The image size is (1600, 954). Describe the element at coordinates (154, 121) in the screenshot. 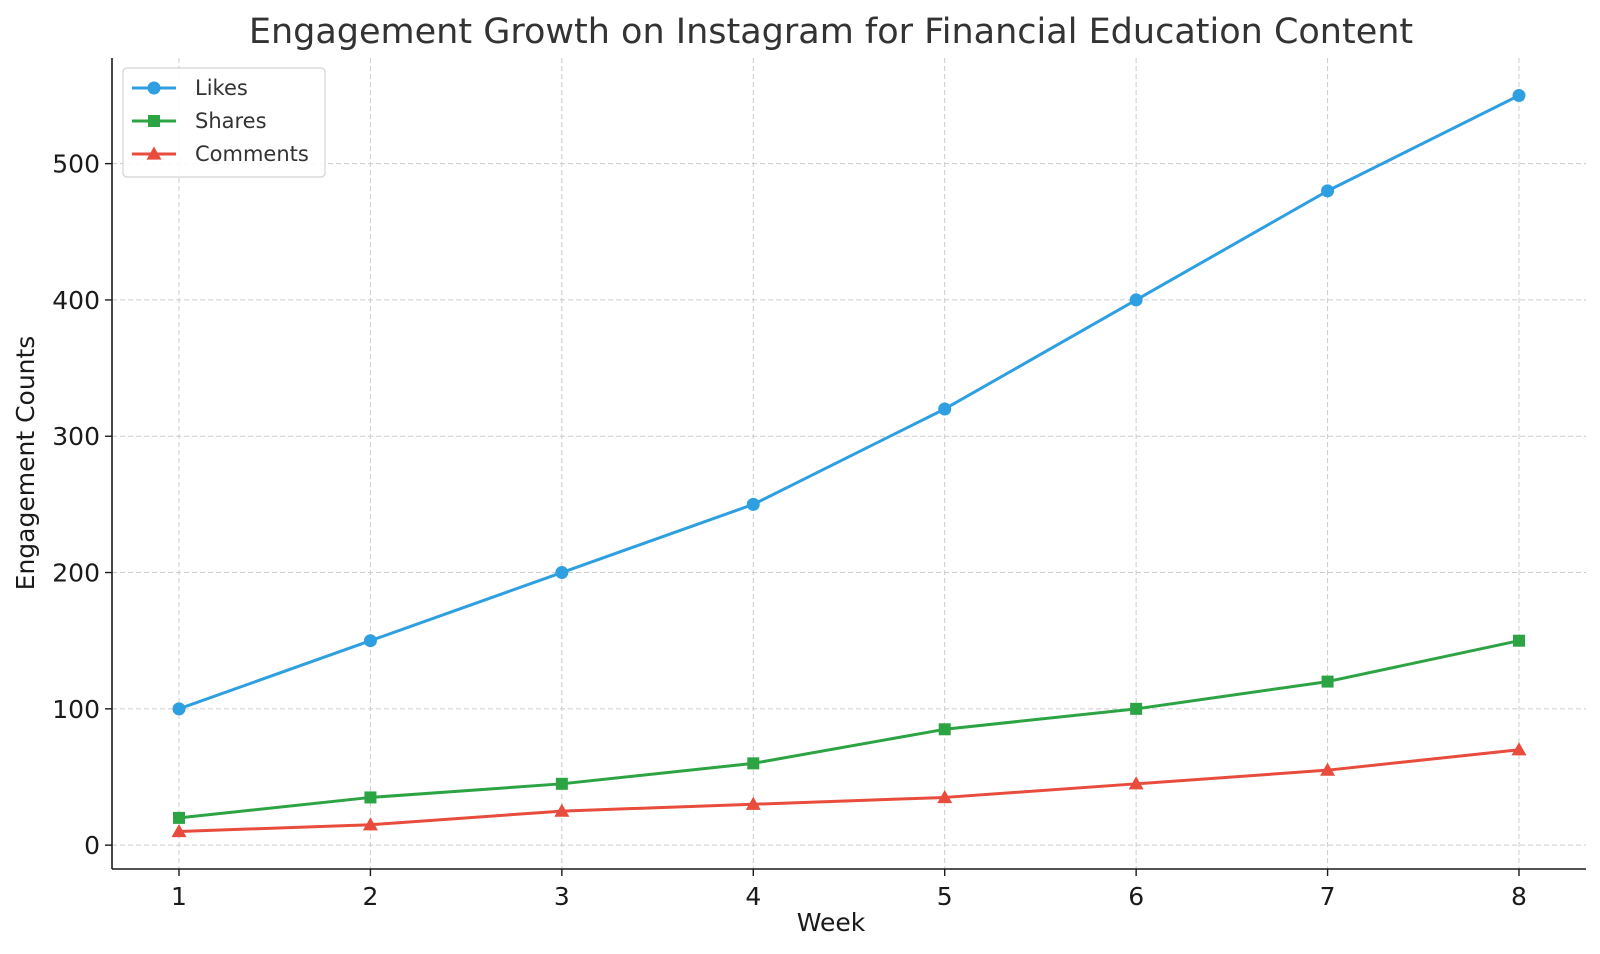

I see `legend-marker-shares` at that location.